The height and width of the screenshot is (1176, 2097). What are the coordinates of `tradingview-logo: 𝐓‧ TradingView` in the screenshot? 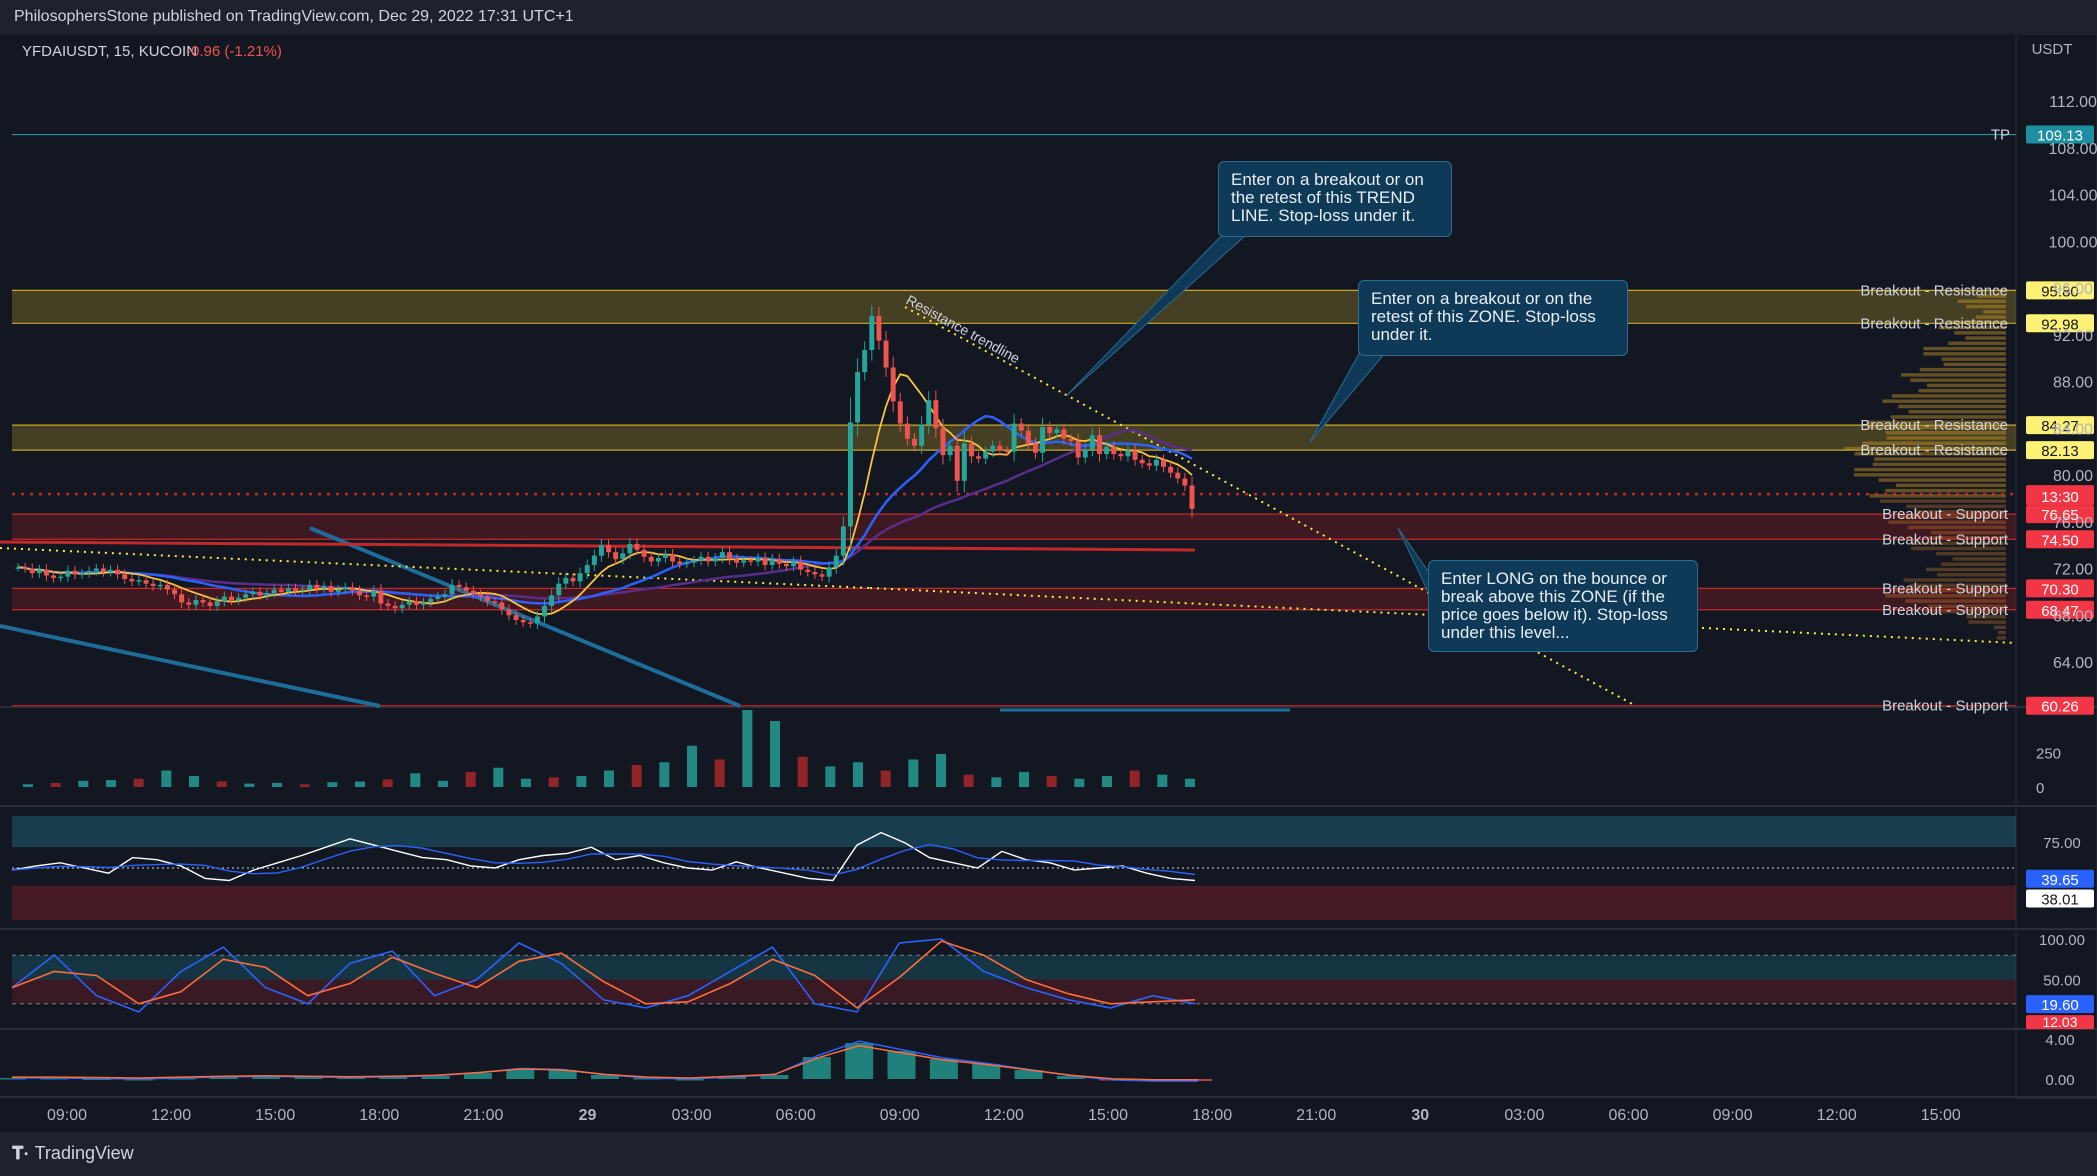 It's located at (73, 1153).